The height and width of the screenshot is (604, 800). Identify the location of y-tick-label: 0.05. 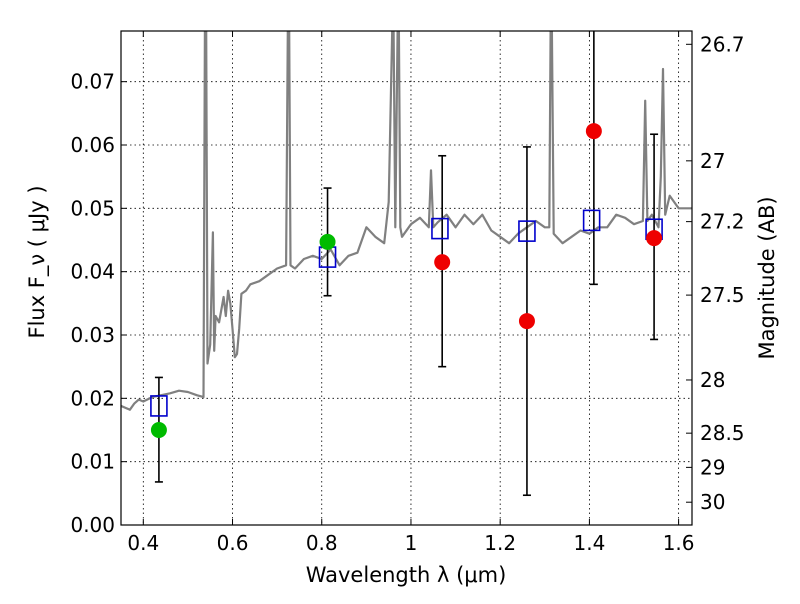
(92, 208).